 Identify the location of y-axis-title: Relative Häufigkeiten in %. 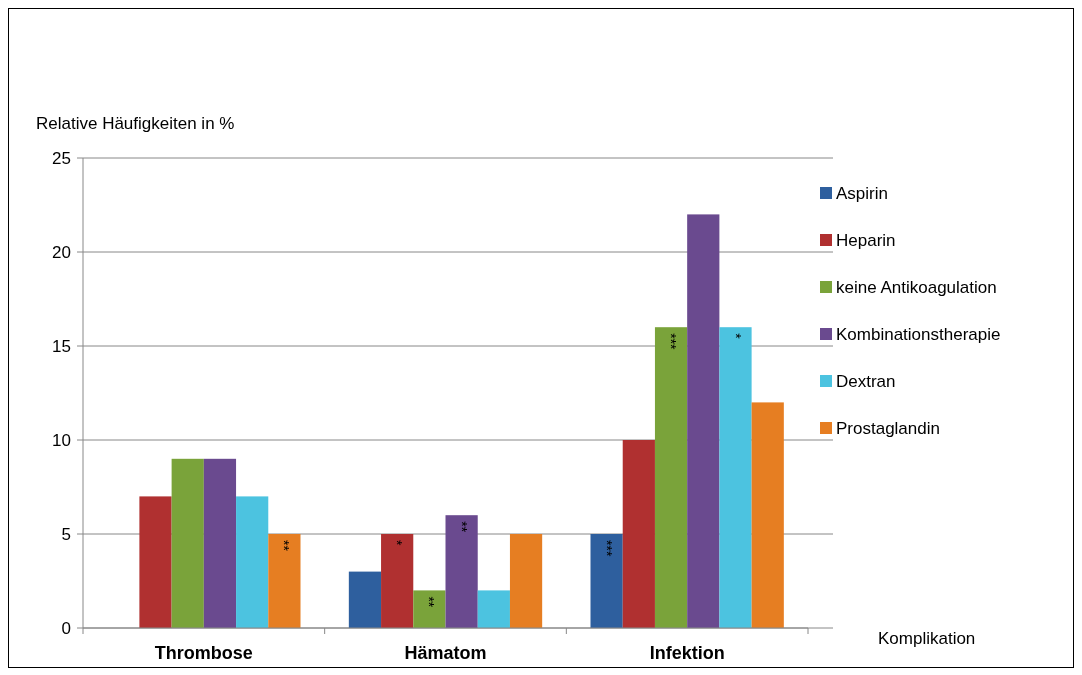
(135, 123).